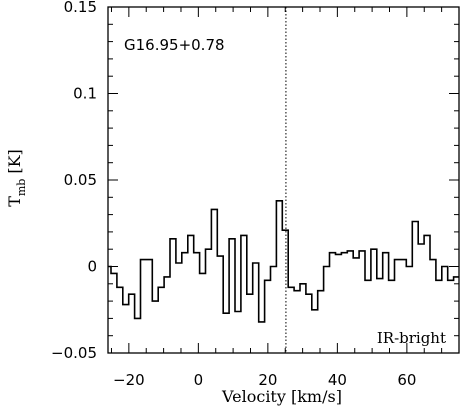  I want to click on svg-text:Tmb[K]: Tmb [K], so click(16, 178).